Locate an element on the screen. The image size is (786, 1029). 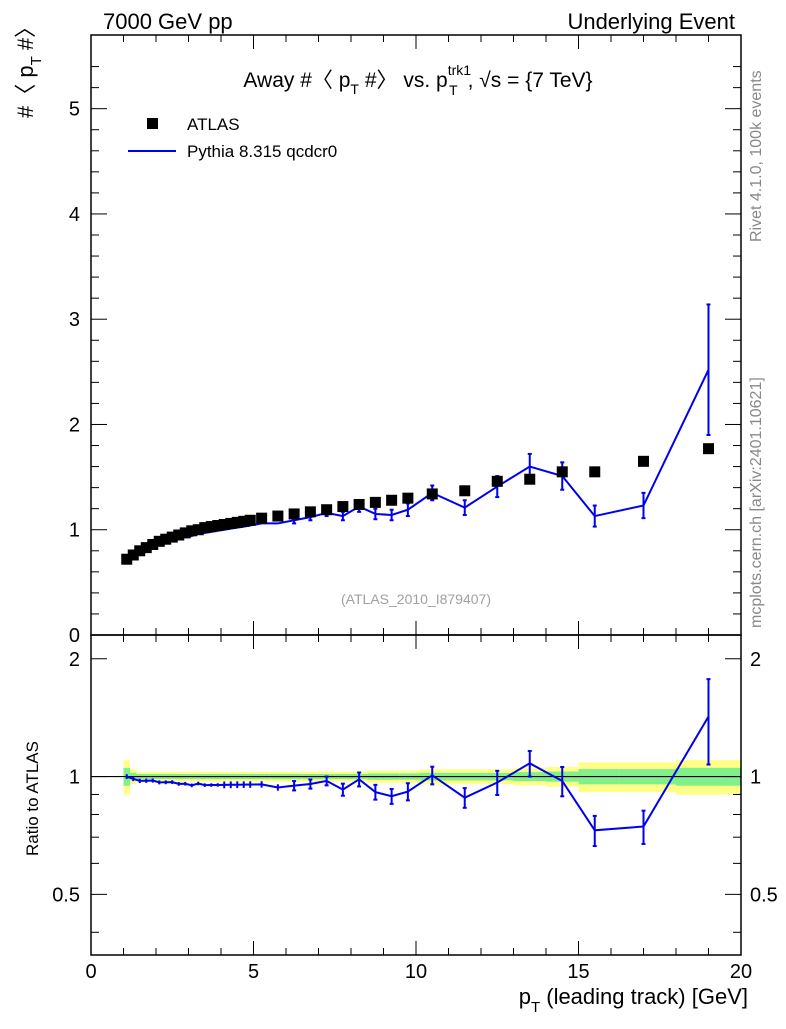
y-axis-label-post: #〉 is located at coordinates (25, 36).